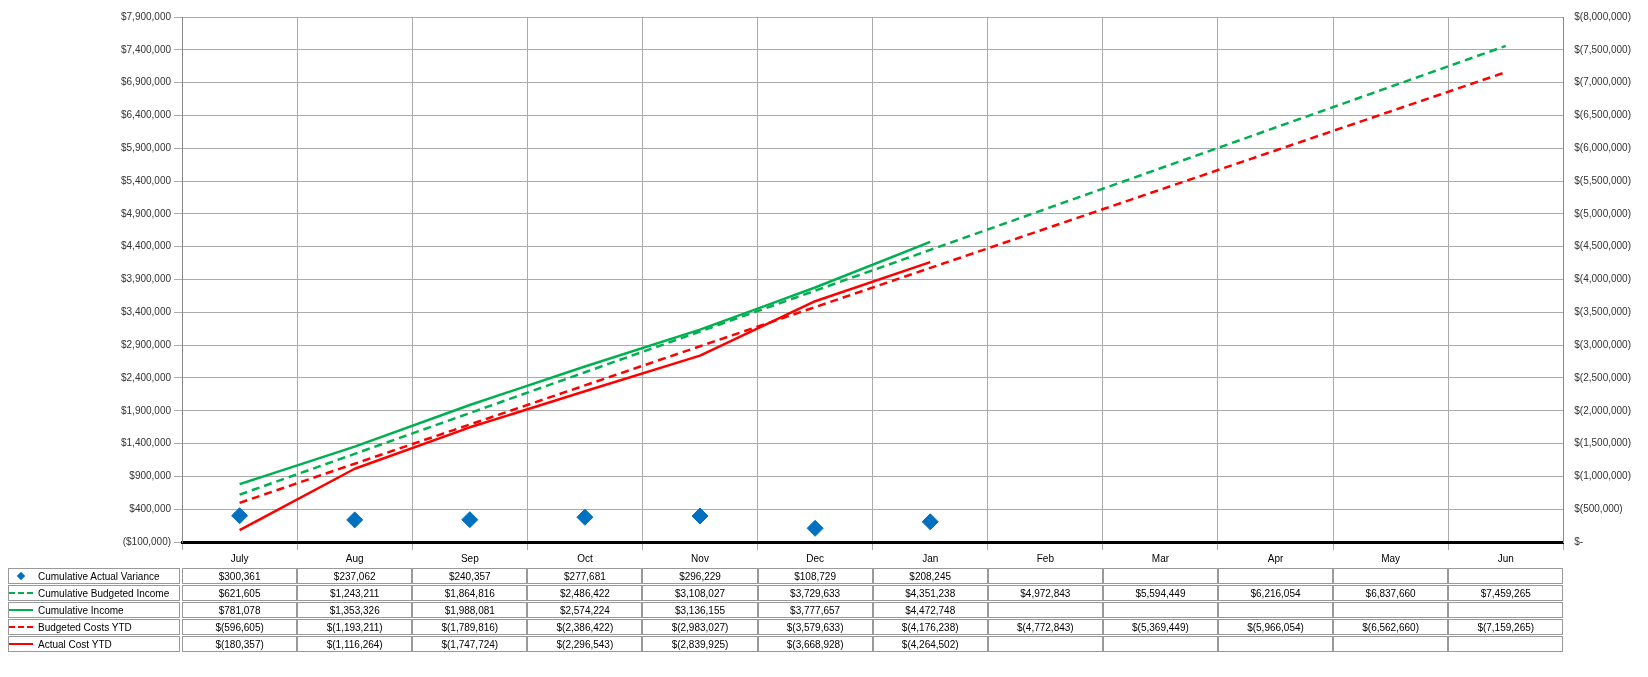  Describe the element at coordinates (75, 644) in the screenshot. I see `legend-label: Actual Cost YTD` at that location.